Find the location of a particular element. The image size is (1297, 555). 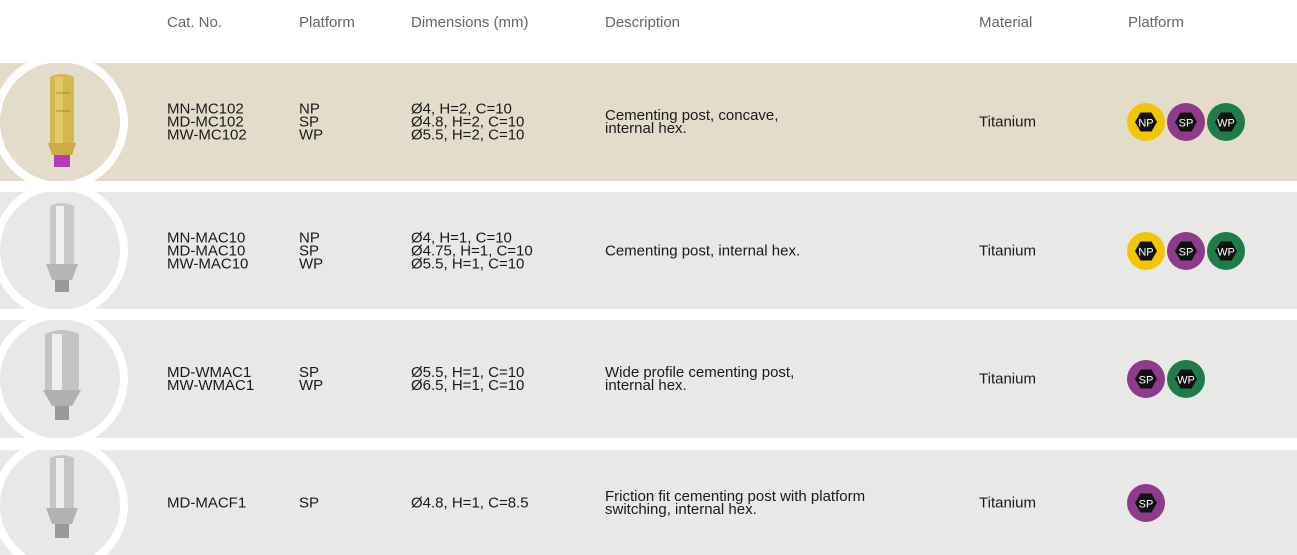

dimension: Ø4.75, H=1, C=10 is located at coordinates (472, 250).